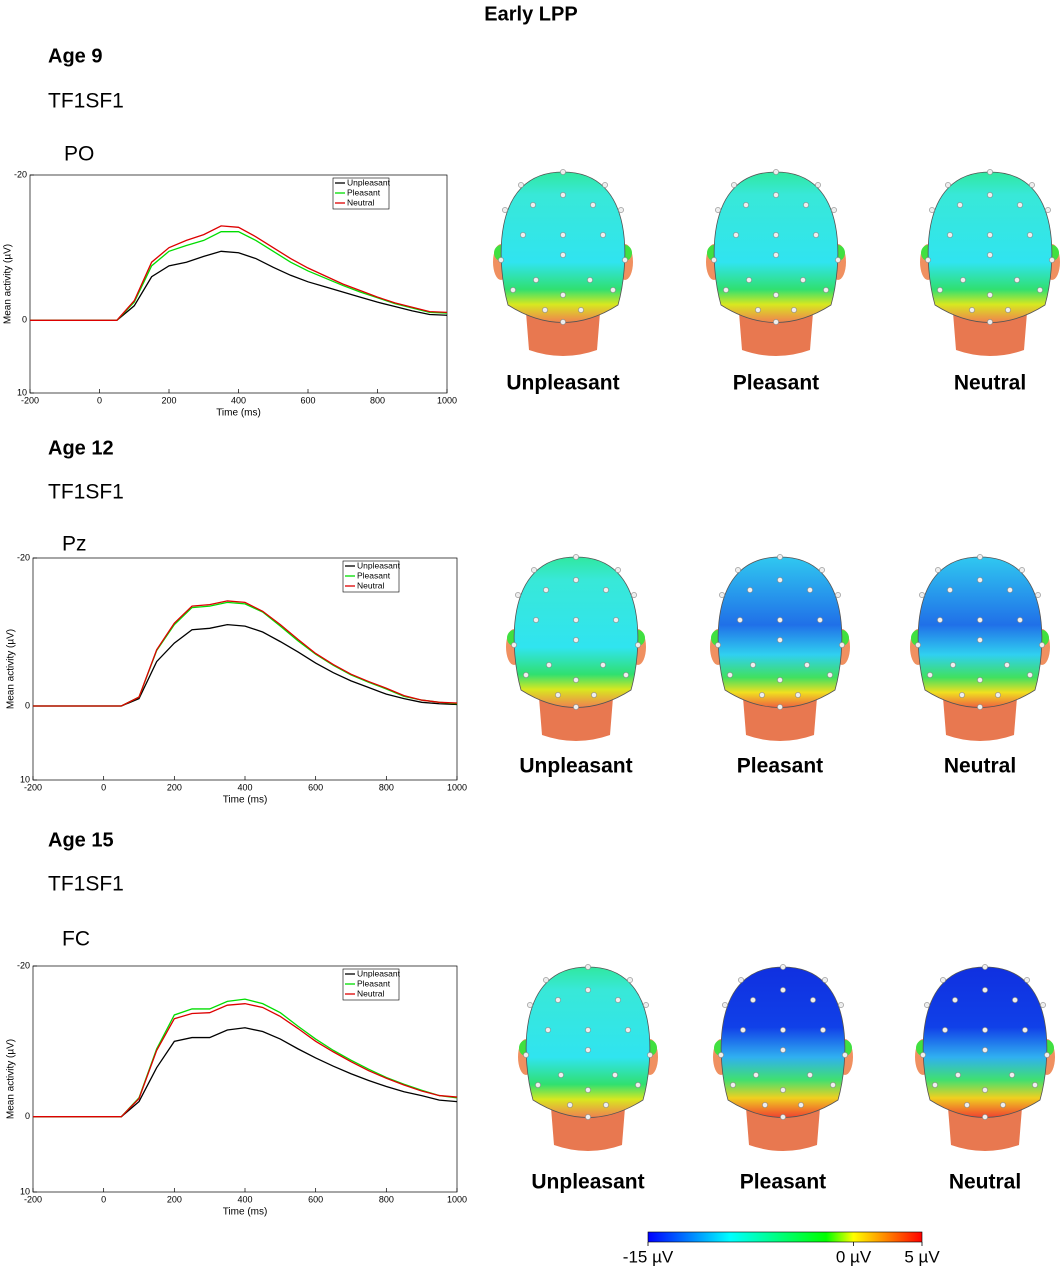 This screenshot has width=1062, height=1275. I want to click on colorbar-tick-label: -15 µV, so click(648, 1256).